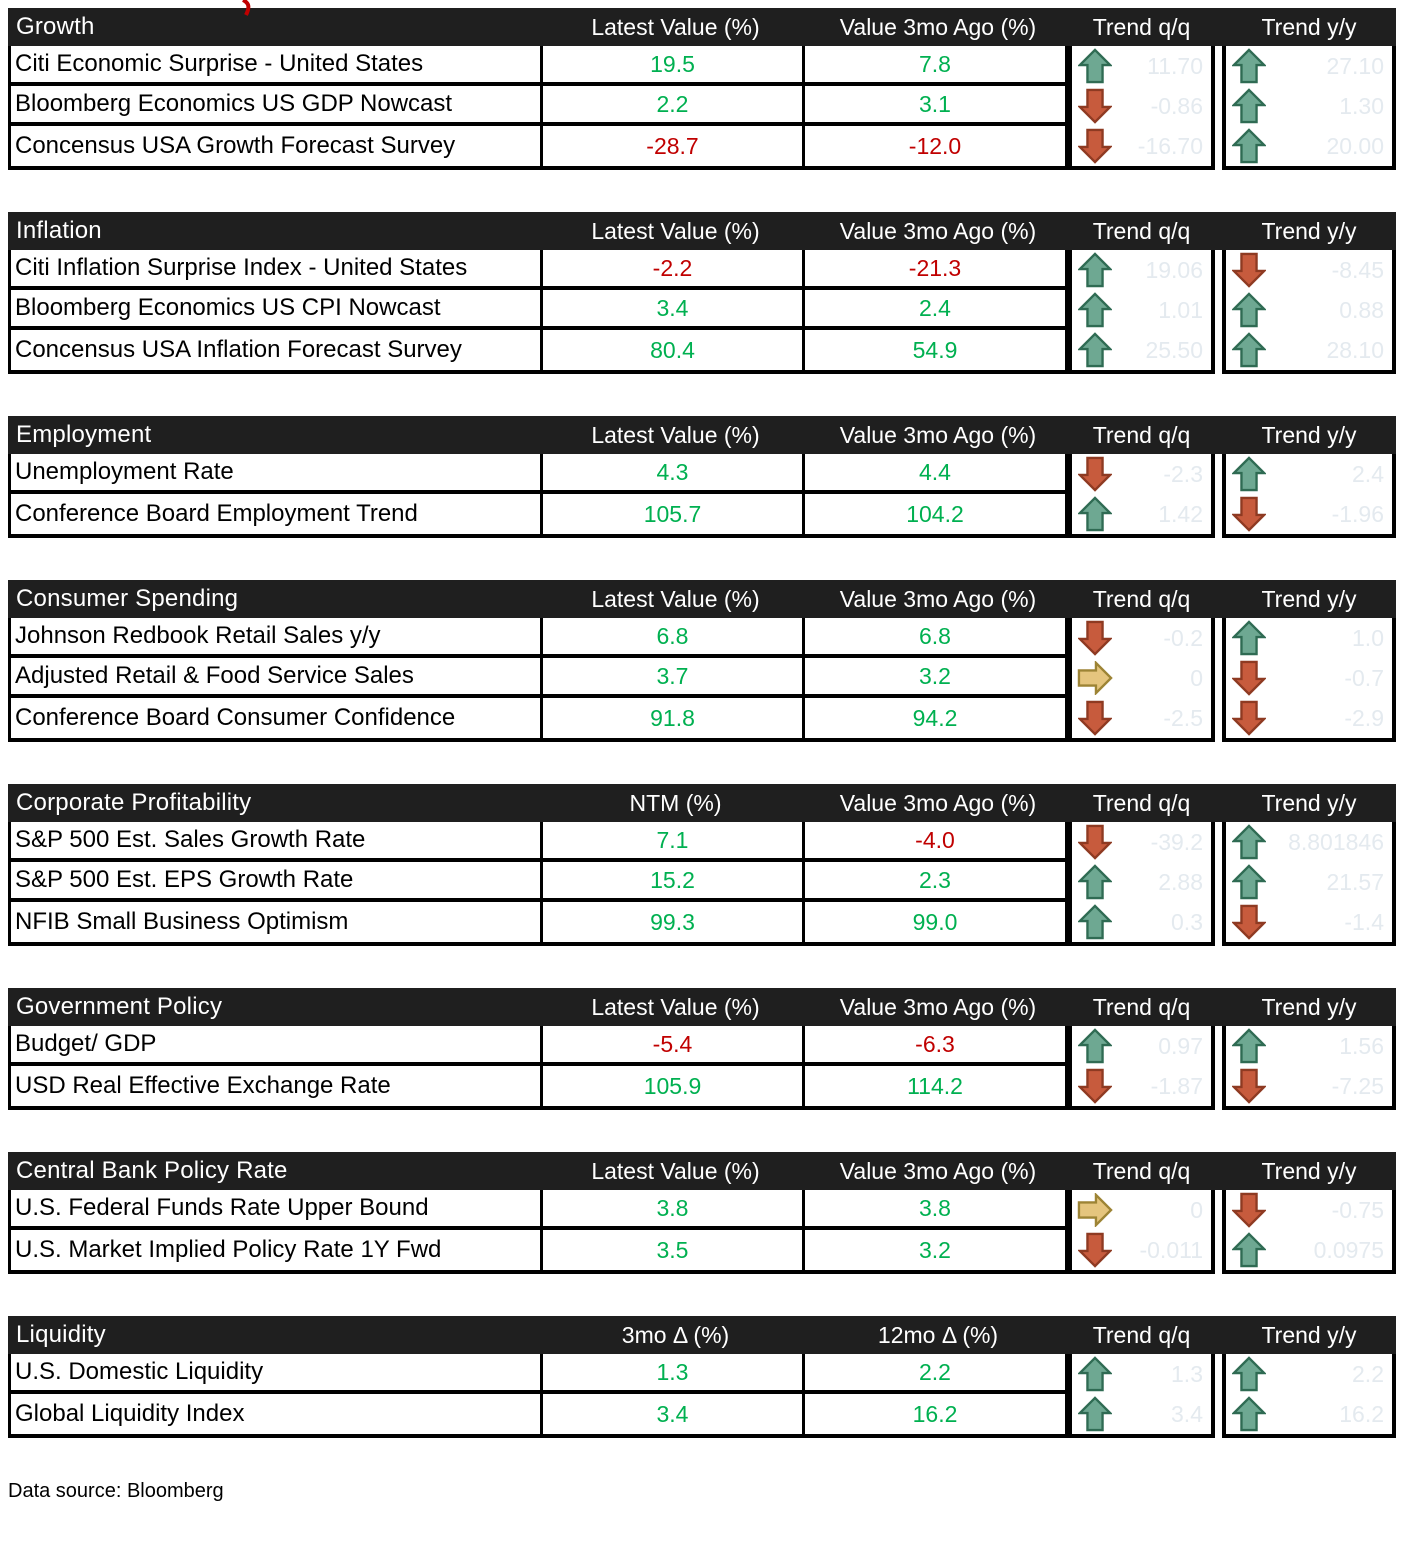 The height and width of the screenshot is (1544, 1403). What do you see at coordinates (1309, 1068) in the screenshot?
I see `trend-yy-box: 1.56 -7.25` at bounding box center [1309, 1068].